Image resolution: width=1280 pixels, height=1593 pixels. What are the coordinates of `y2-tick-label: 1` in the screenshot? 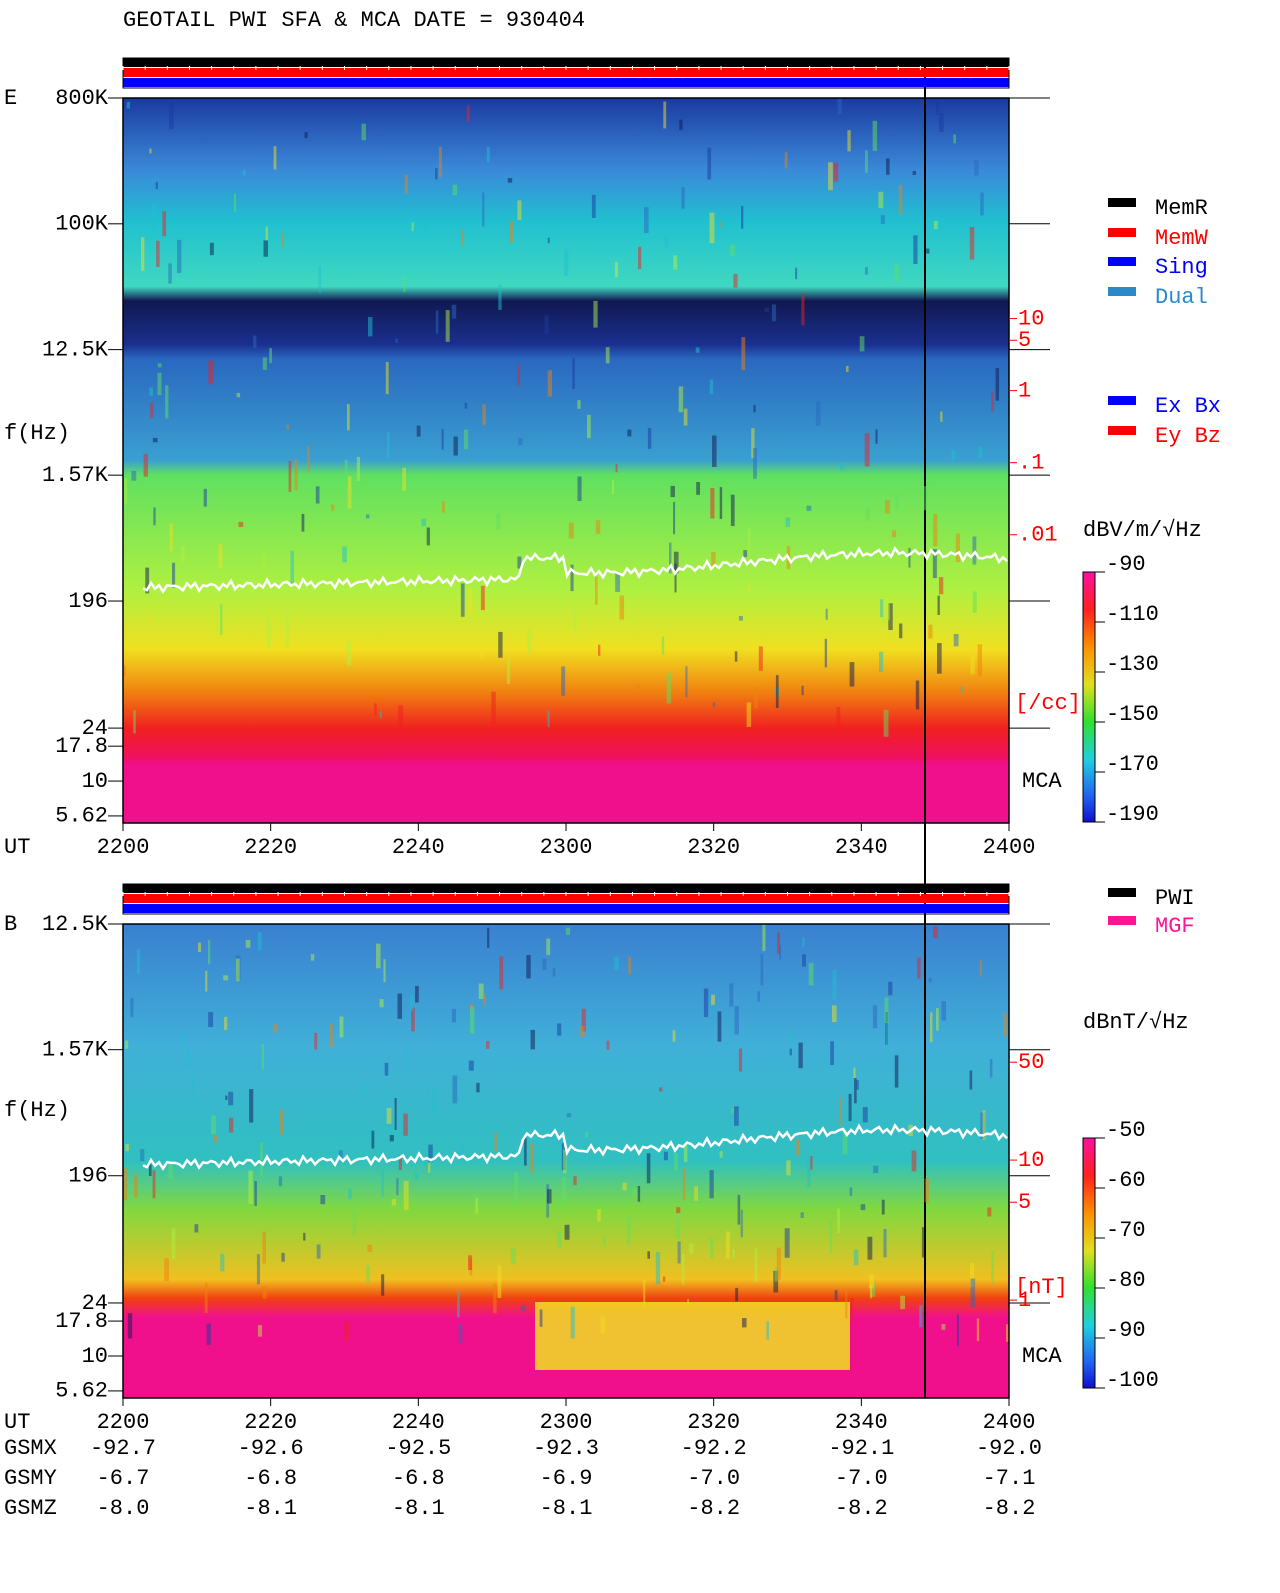 It's located at (1024, 1300).